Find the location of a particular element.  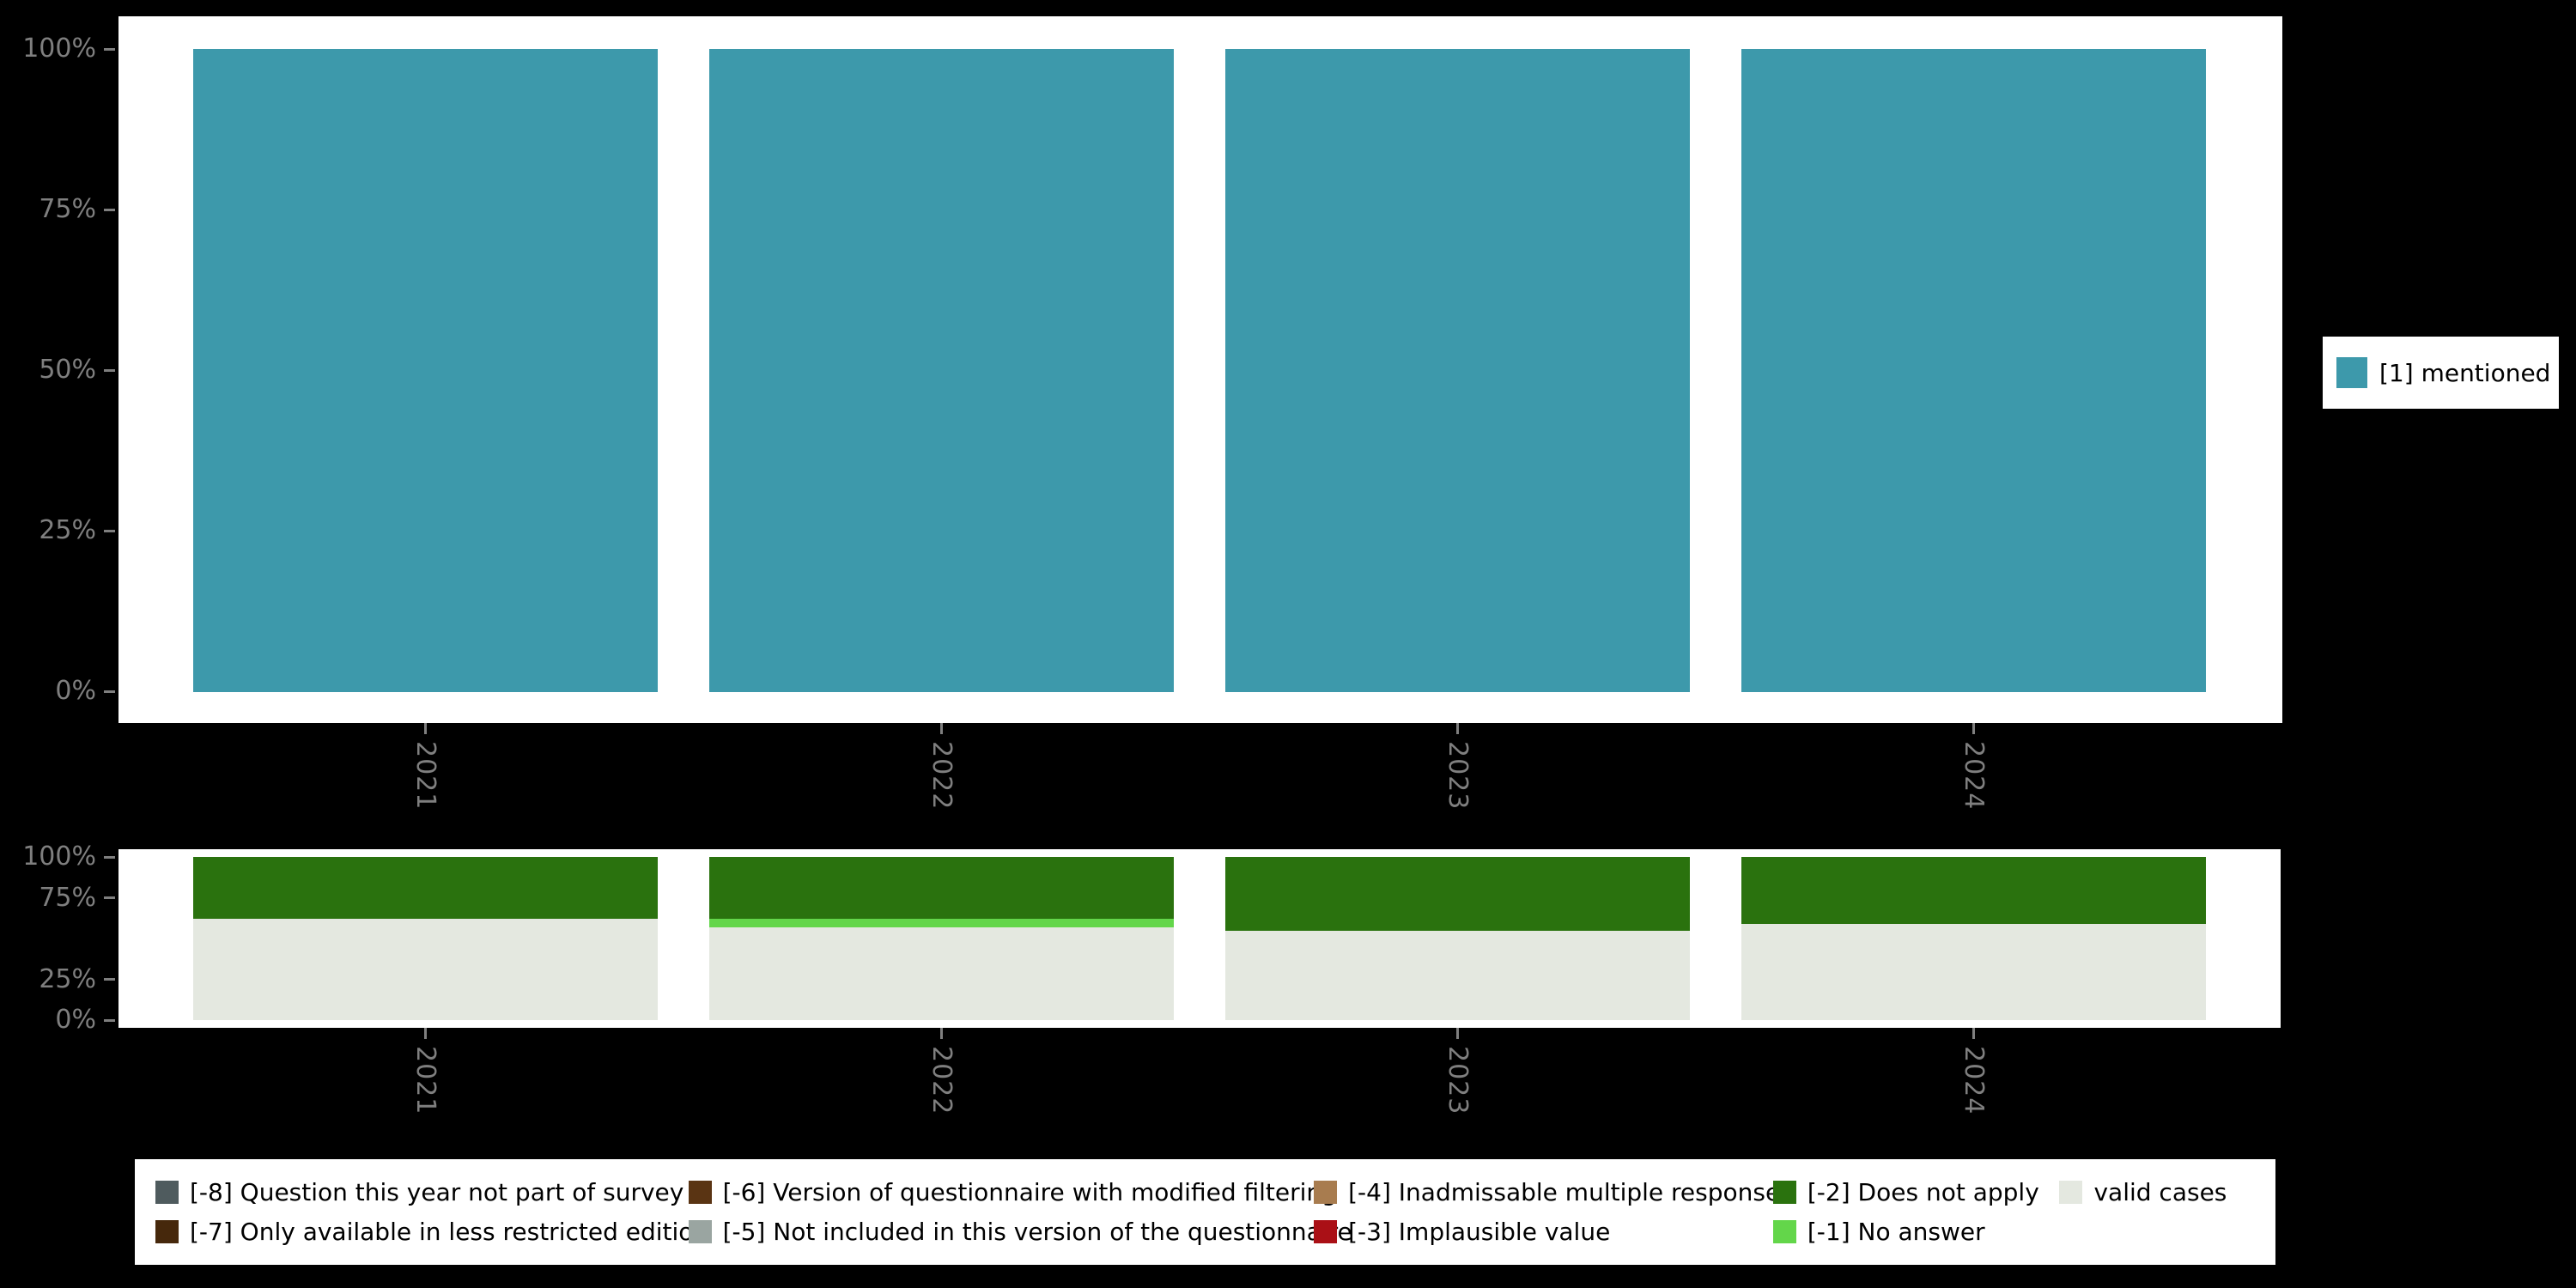

legend-item--4: [-4] Inadmissable multiple response is located at coordinates (1547, 1192).